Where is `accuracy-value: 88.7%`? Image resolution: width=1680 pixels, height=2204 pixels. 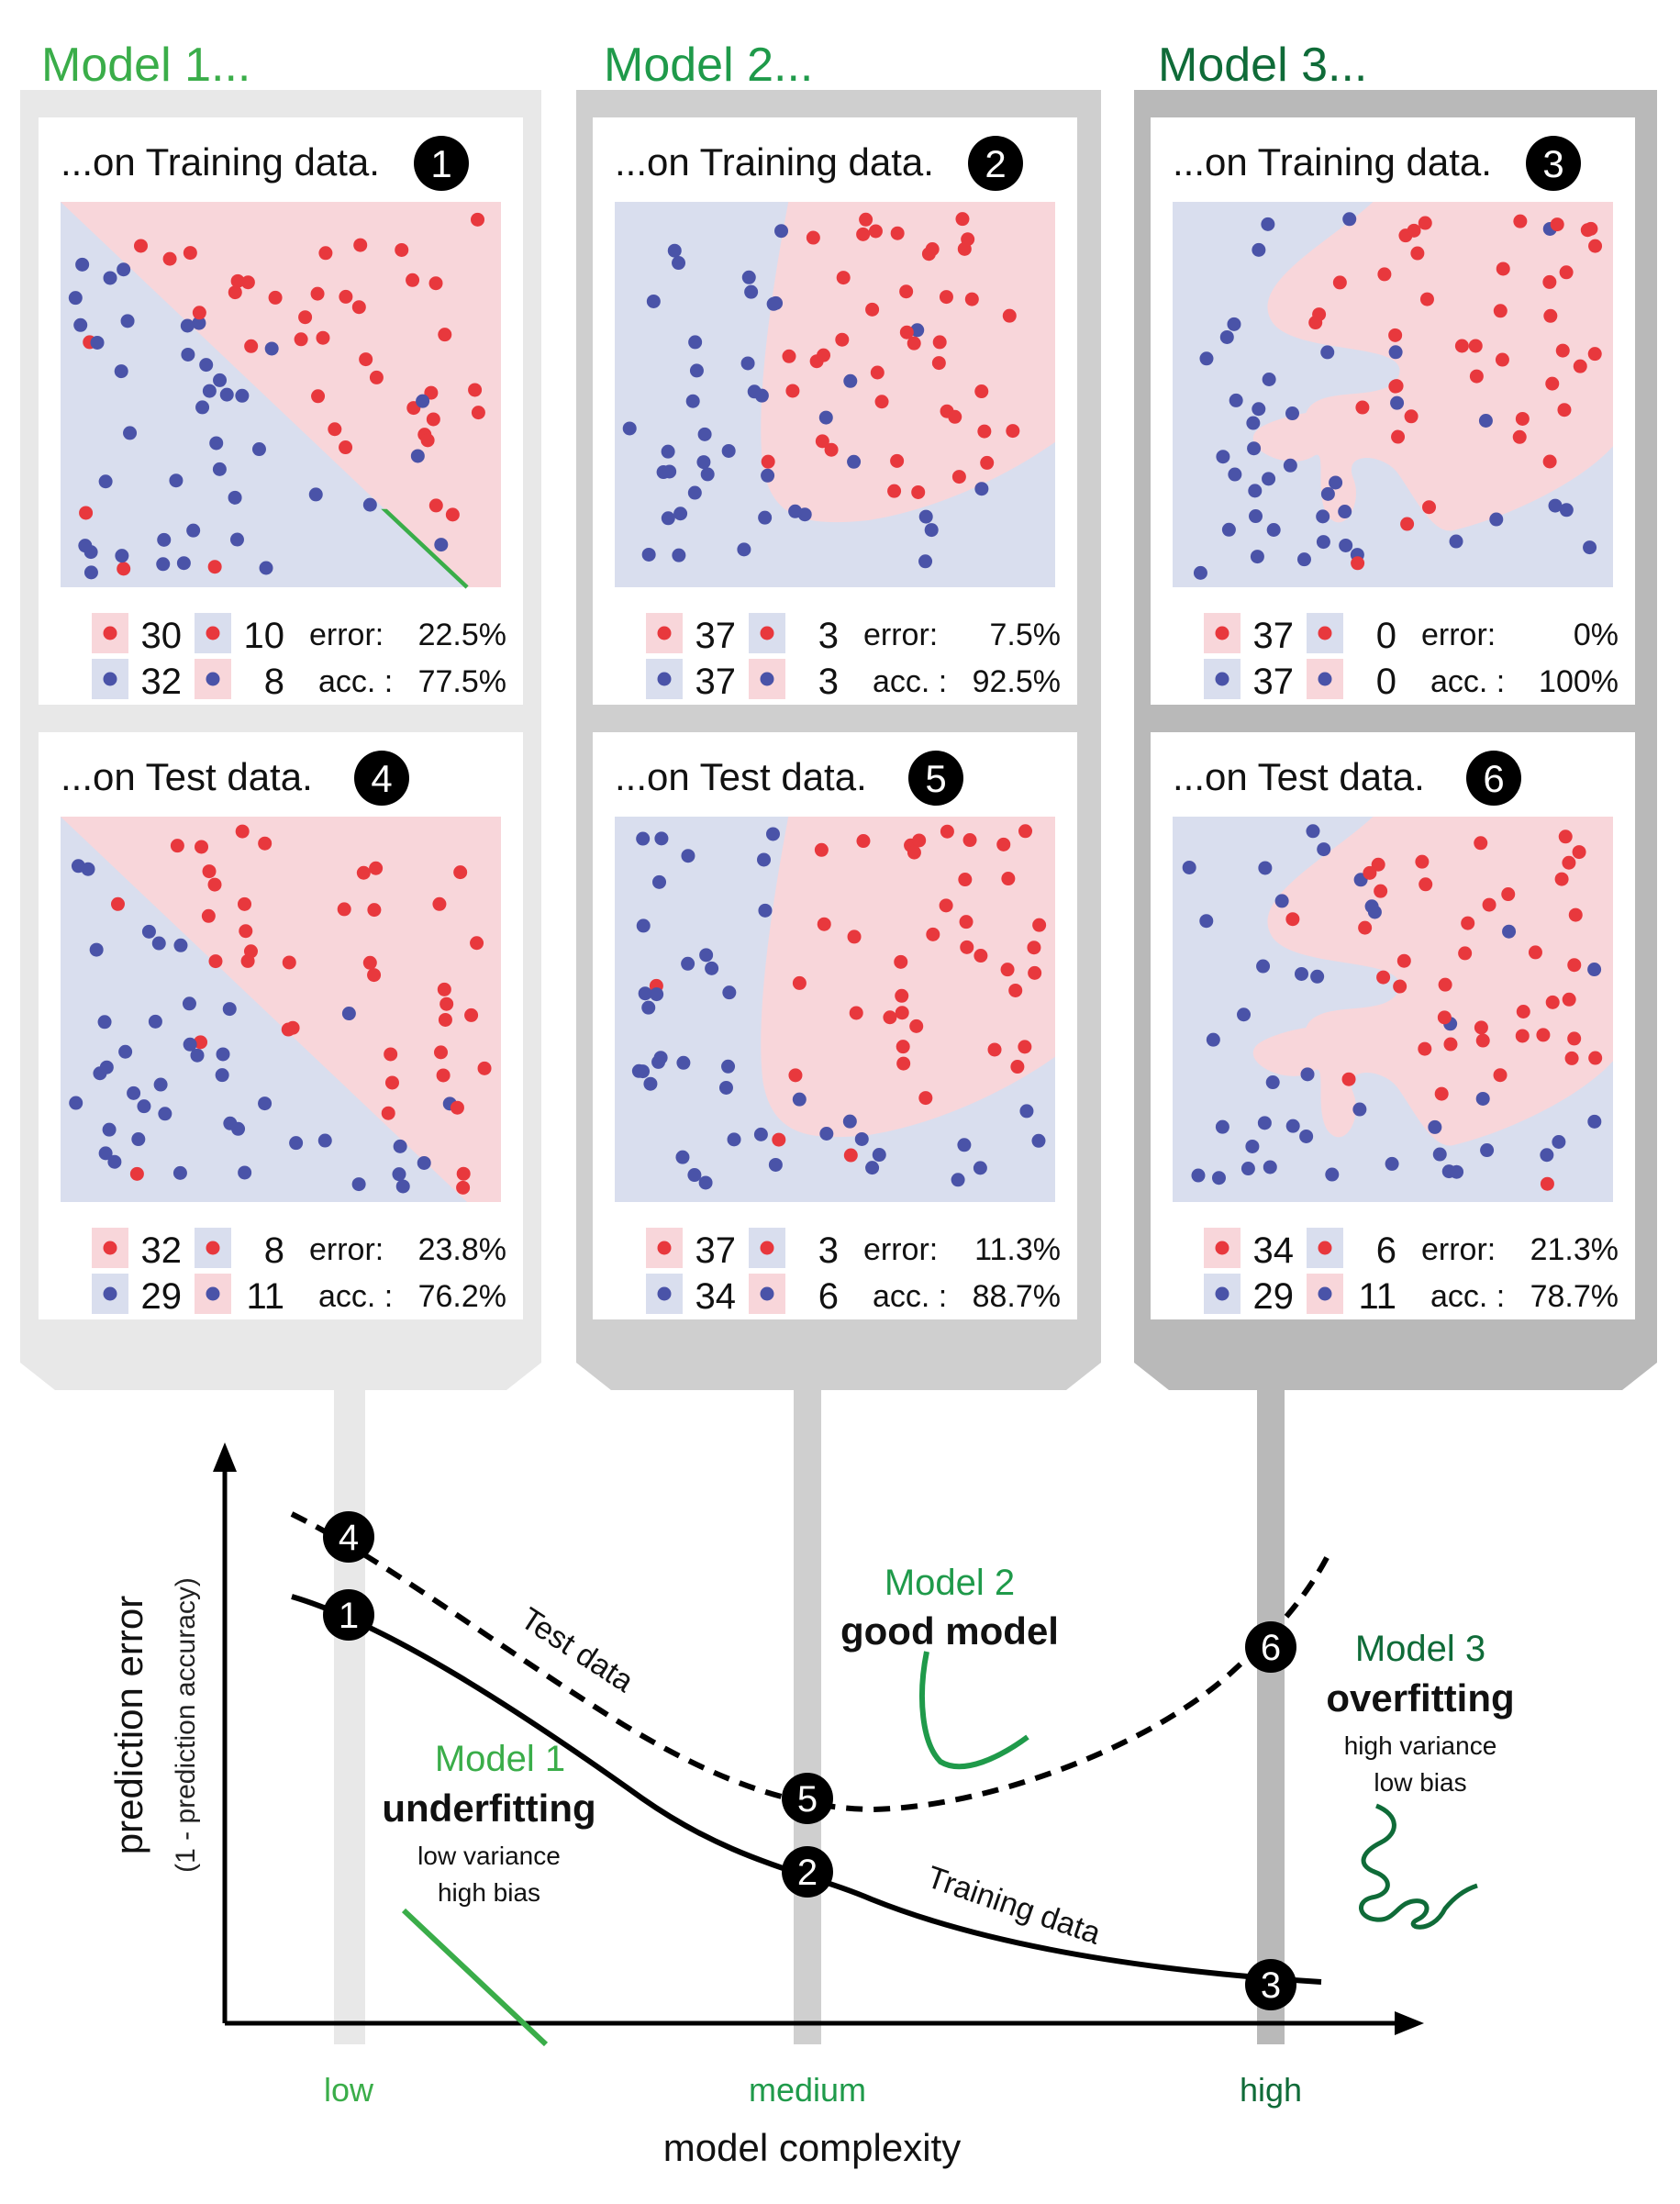
accuracy-value: 88.7% is located at coordinates (1017, 1296).